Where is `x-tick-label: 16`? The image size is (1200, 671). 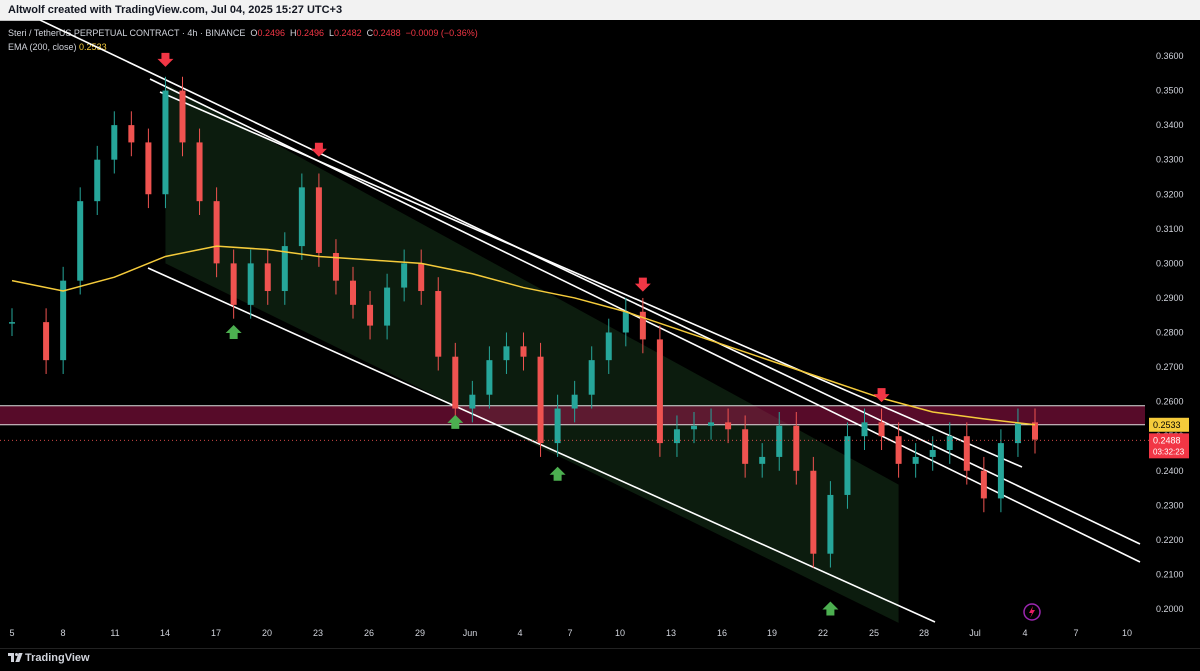
x-tick-label: 16 is located at coordinates (722, 633).